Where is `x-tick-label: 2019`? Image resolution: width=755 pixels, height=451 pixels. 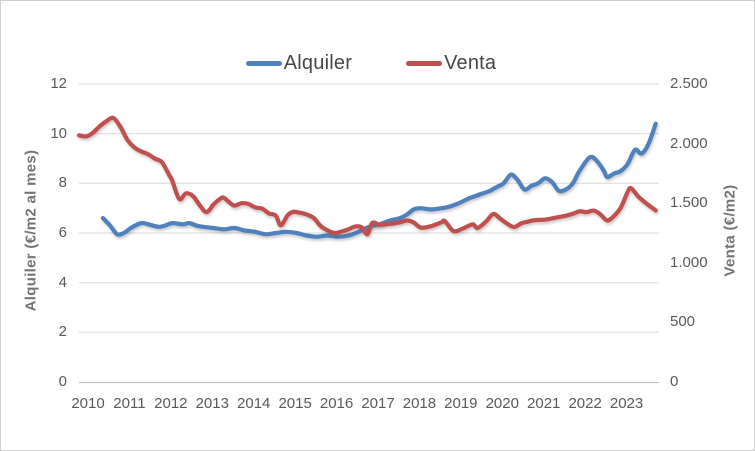 x-tick-label: 2019 is located at coordinates (461, 403).